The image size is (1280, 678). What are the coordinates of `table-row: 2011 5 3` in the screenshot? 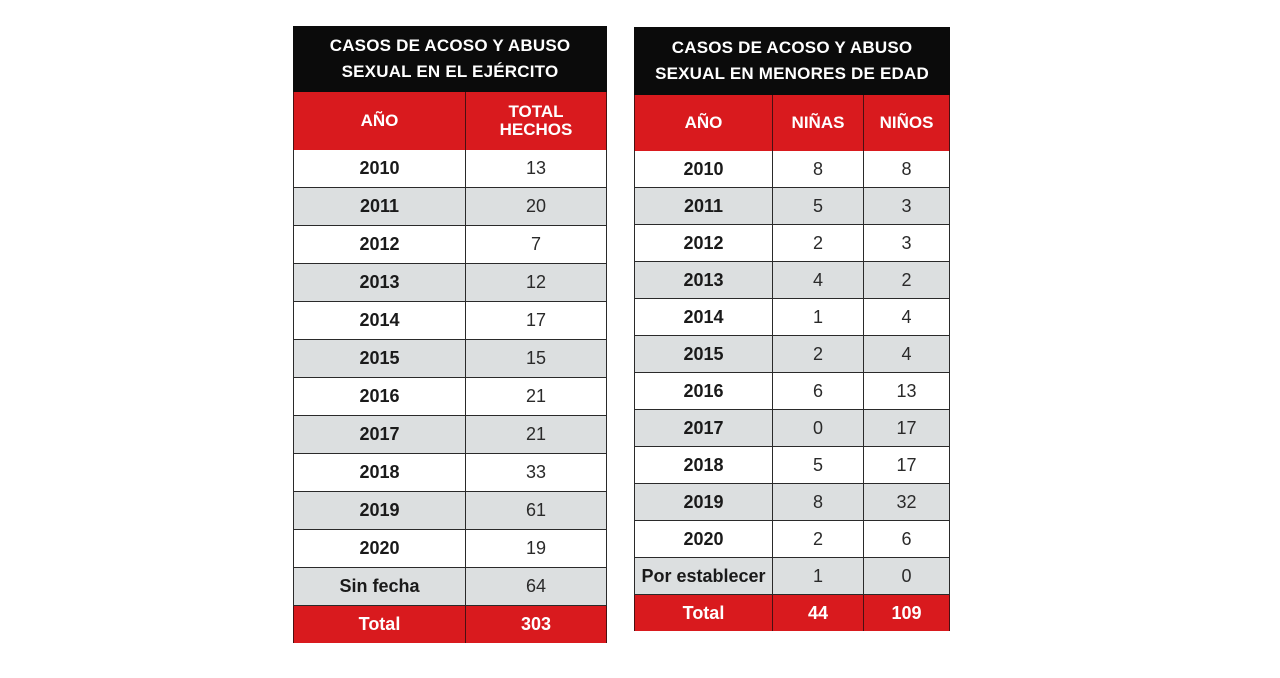 It's located at (792, 206).